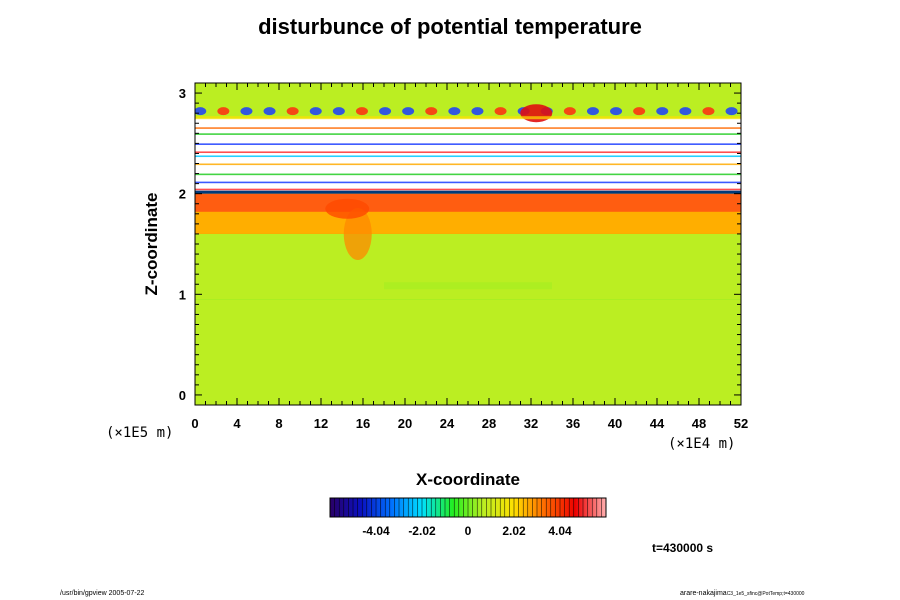  I want to click on x-tick-label: 16, so click(363, 423).